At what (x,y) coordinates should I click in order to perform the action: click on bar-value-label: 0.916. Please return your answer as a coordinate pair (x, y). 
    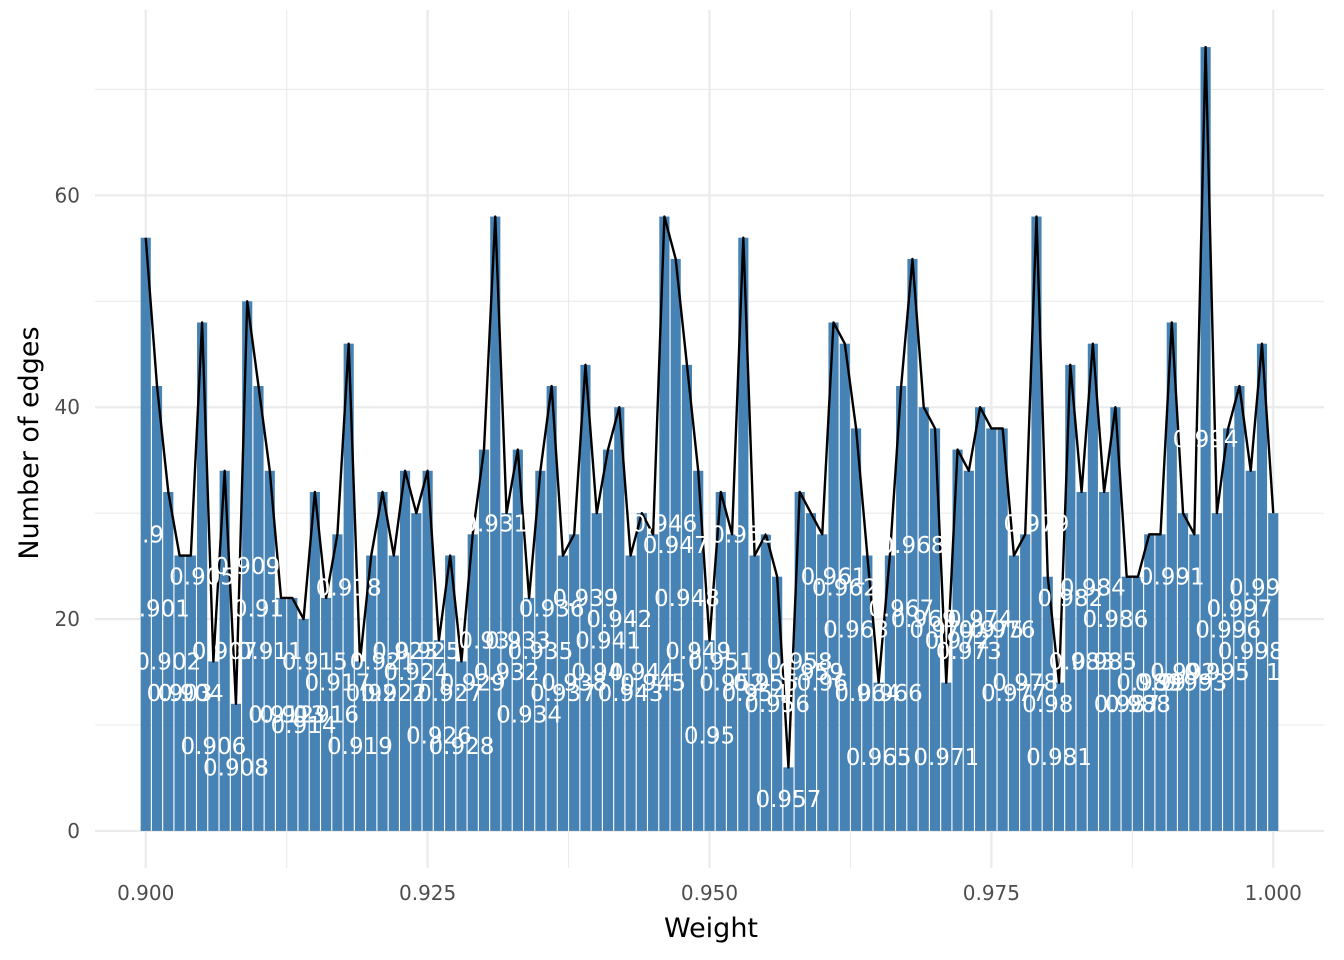
    Looking at the image, I should click on (326, 715).